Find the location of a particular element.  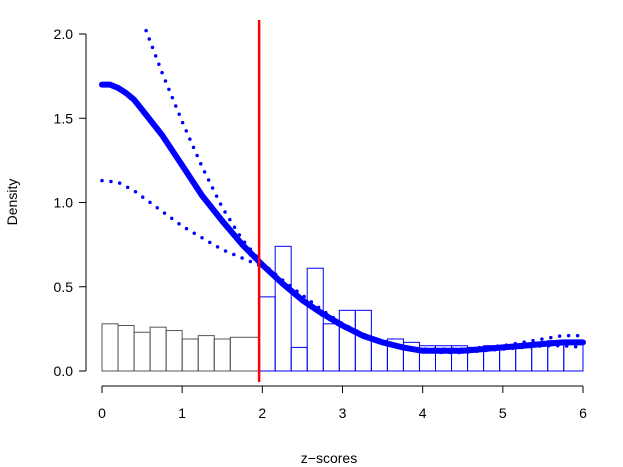

x-tick-label: 0 is located at coordinates (102, 413).